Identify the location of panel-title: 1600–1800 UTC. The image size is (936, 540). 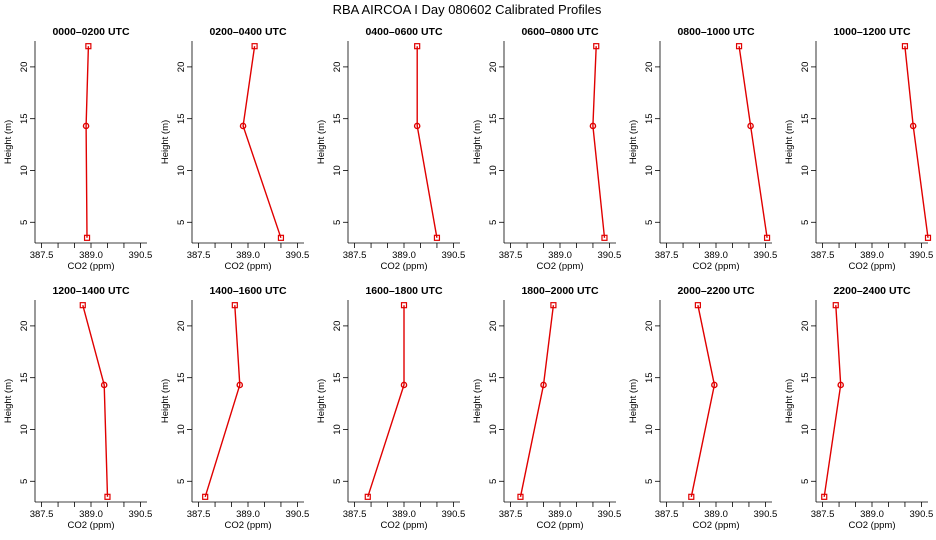
(403, 291).